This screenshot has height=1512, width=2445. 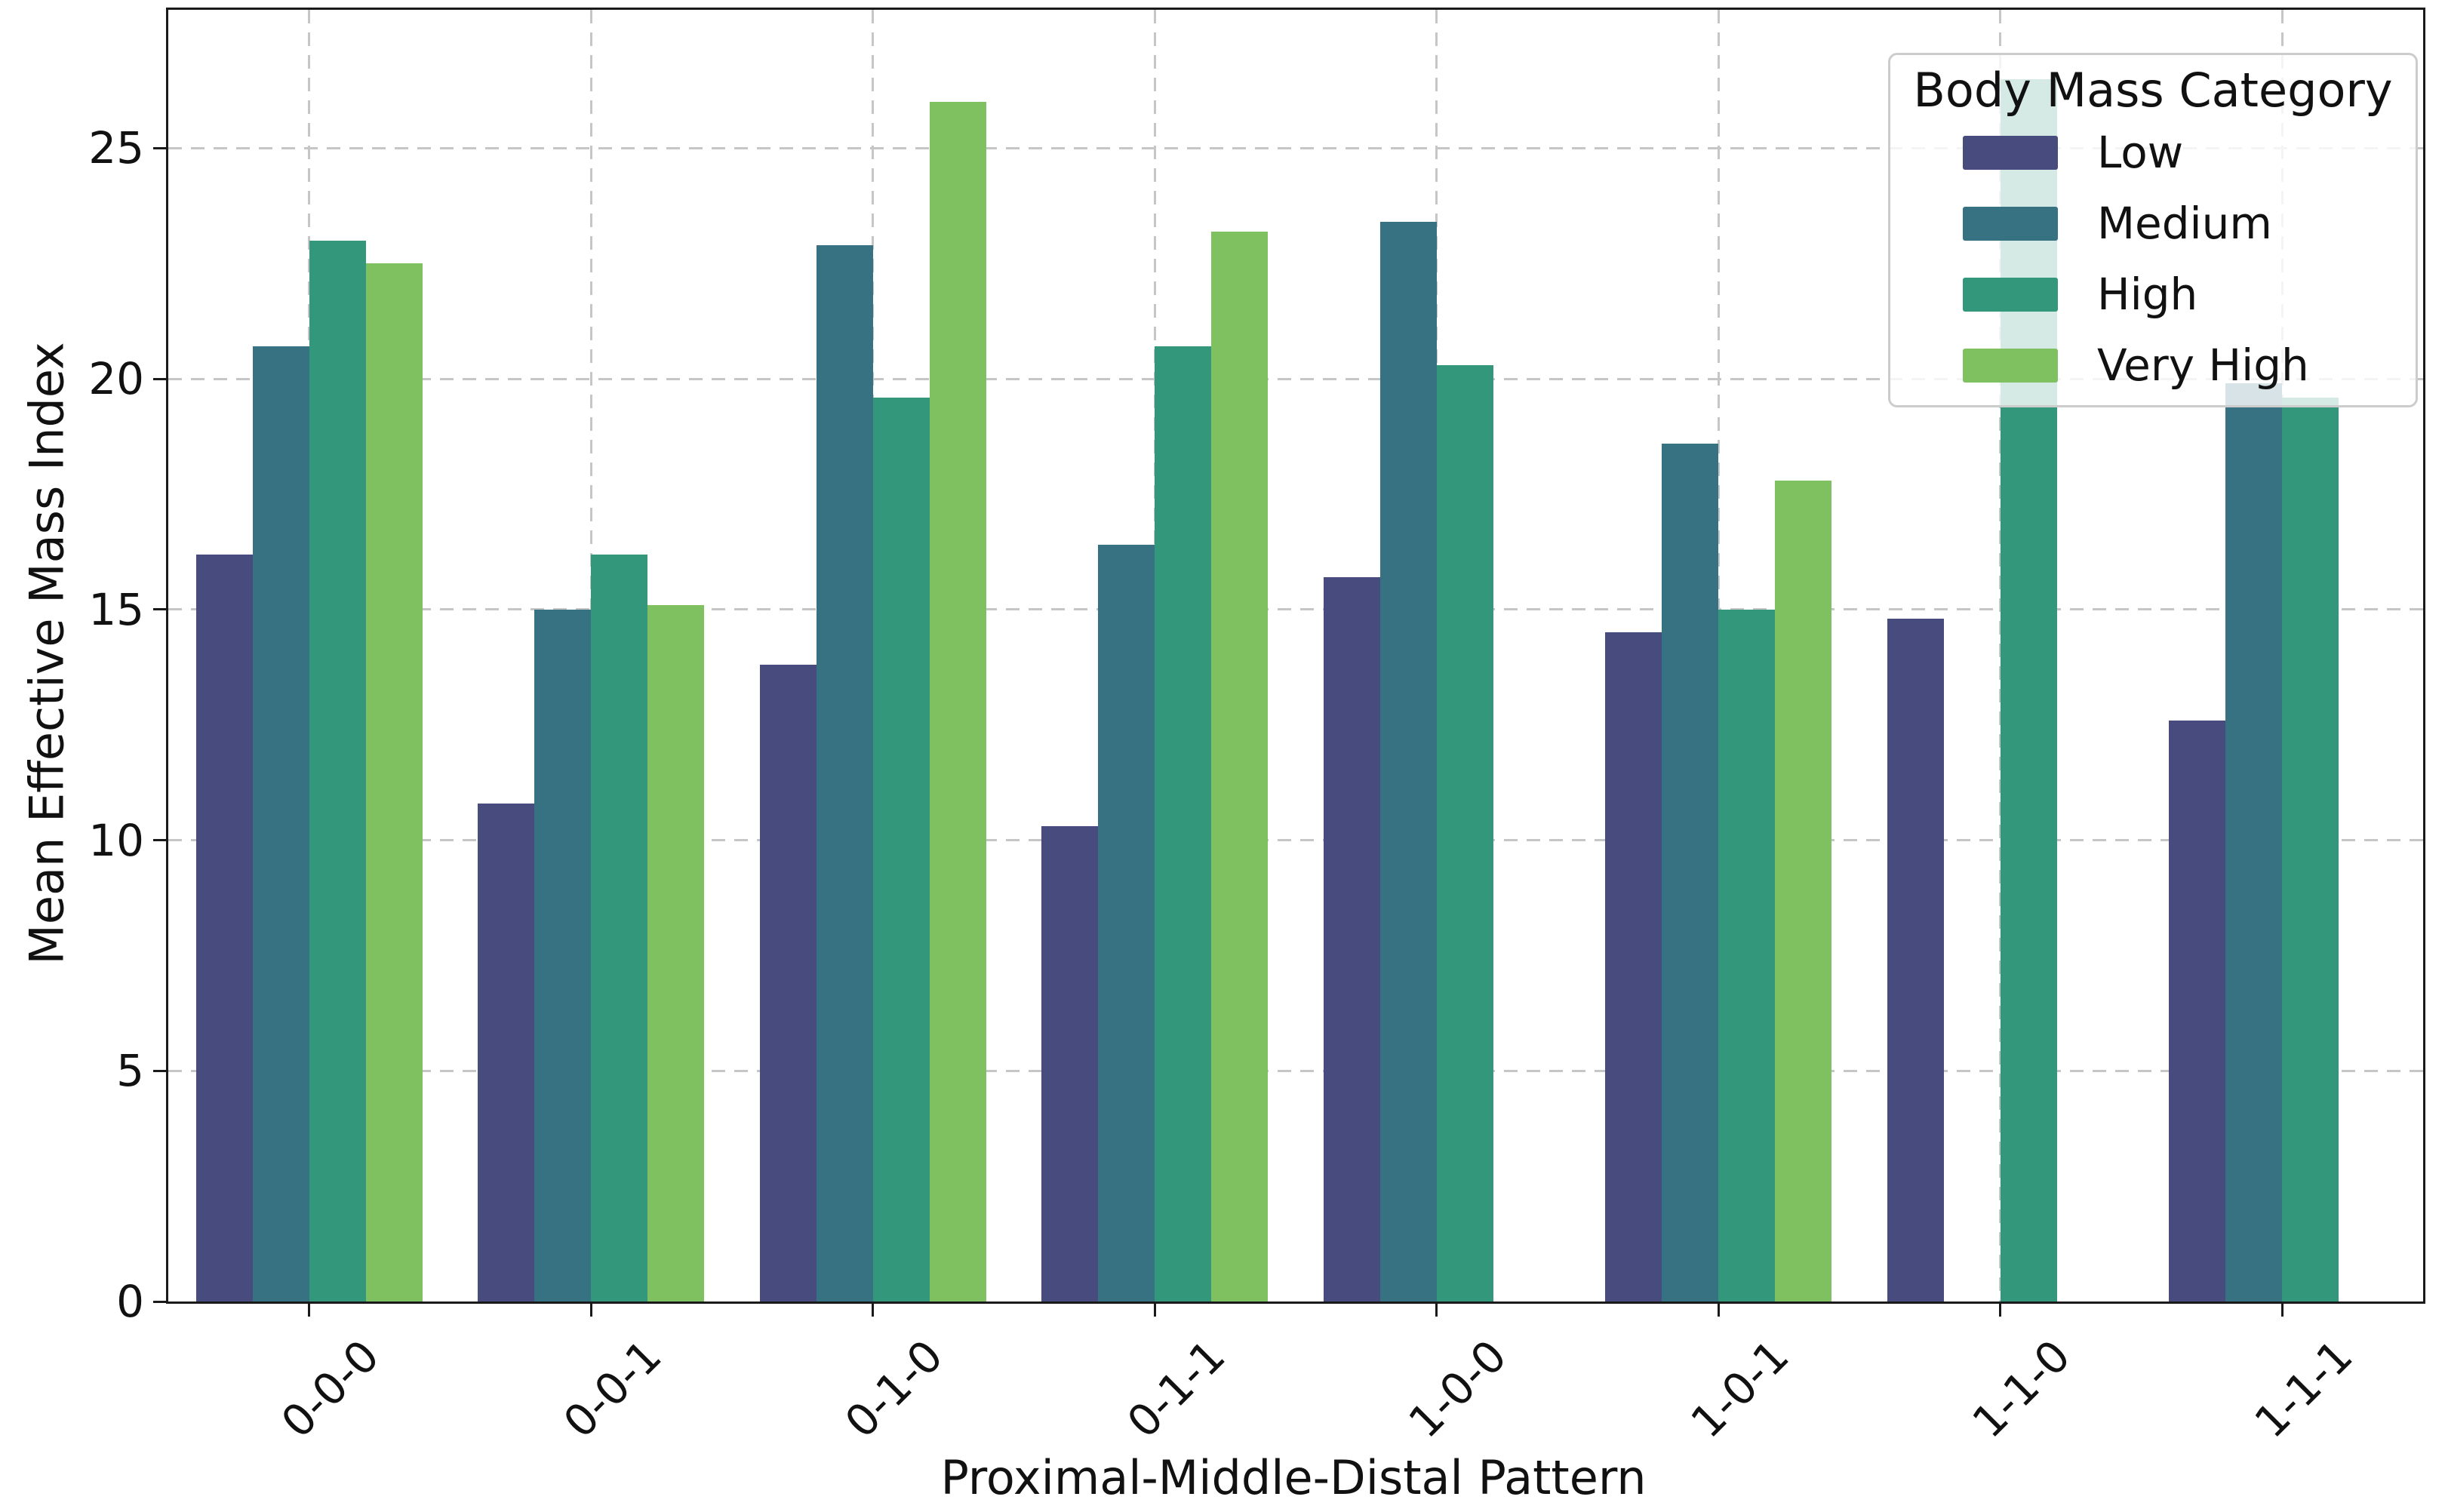 What do you see at coordinates (2310, 849) in the screenshot?
I see `bar-1-1-1-high` at bounding box center [2310, 849].